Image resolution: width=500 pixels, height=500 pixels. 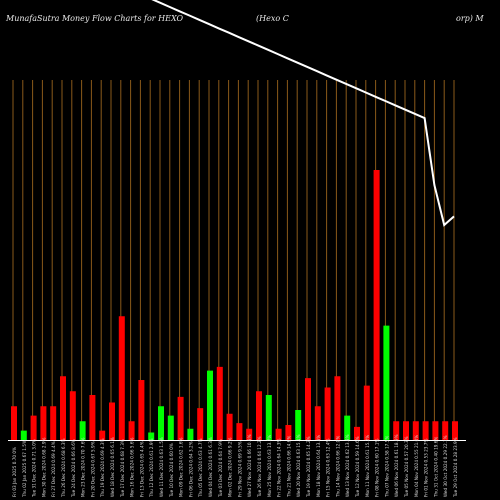 I want to click on tick-label: Tue 31 Dec 2024 0.71 3.0%, so click(x=34, y=468).